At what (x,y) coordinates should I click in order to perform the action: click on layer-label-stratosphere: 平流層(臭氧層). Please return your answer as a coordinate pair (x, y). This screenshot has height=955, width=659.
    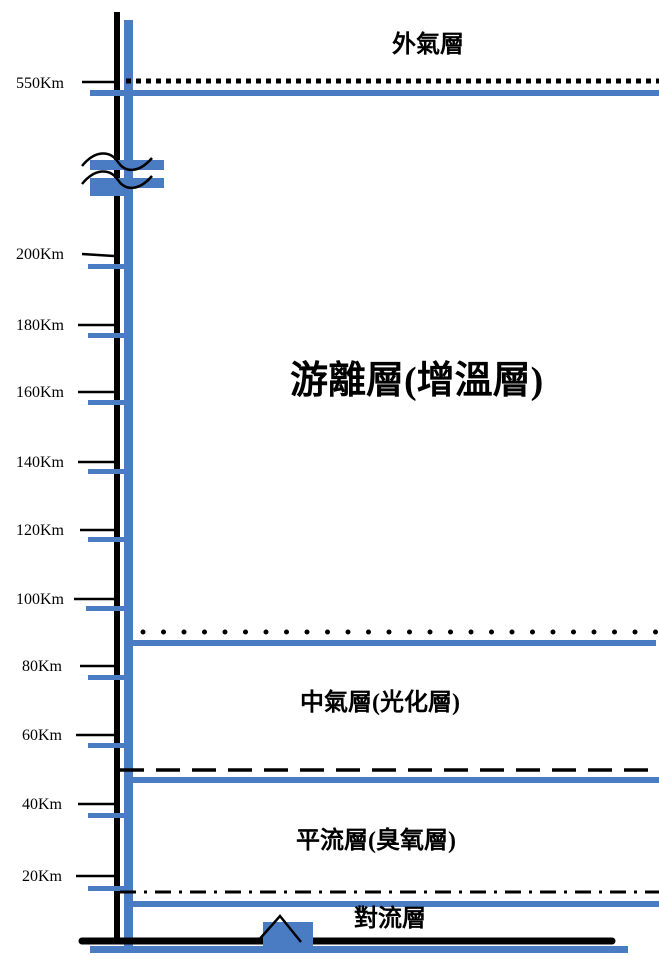
    Looking at the image, I should click on (376, 840).